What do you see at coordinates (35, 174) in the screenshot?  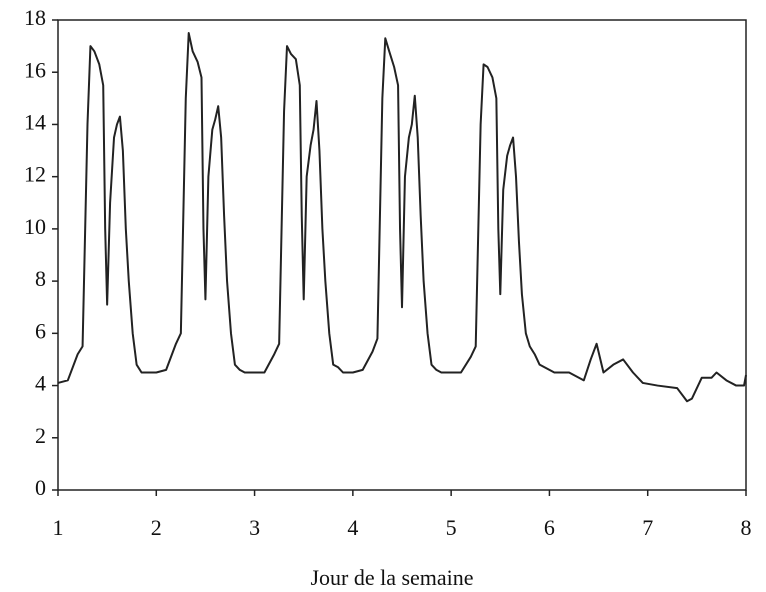 I see `y-tick-label: 12` at bounding box center [35, 174].